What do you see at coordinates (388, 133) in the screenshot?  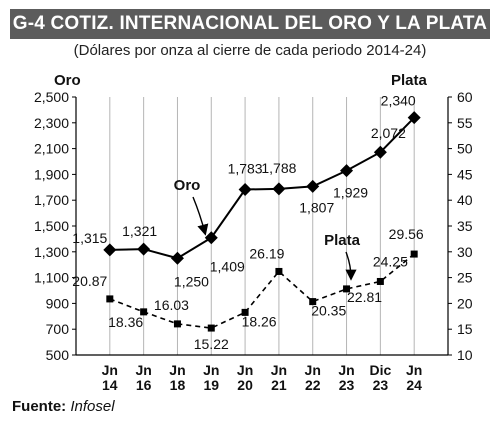 I see `oro-data-label: 2,072` at bounding box center [388, 133].